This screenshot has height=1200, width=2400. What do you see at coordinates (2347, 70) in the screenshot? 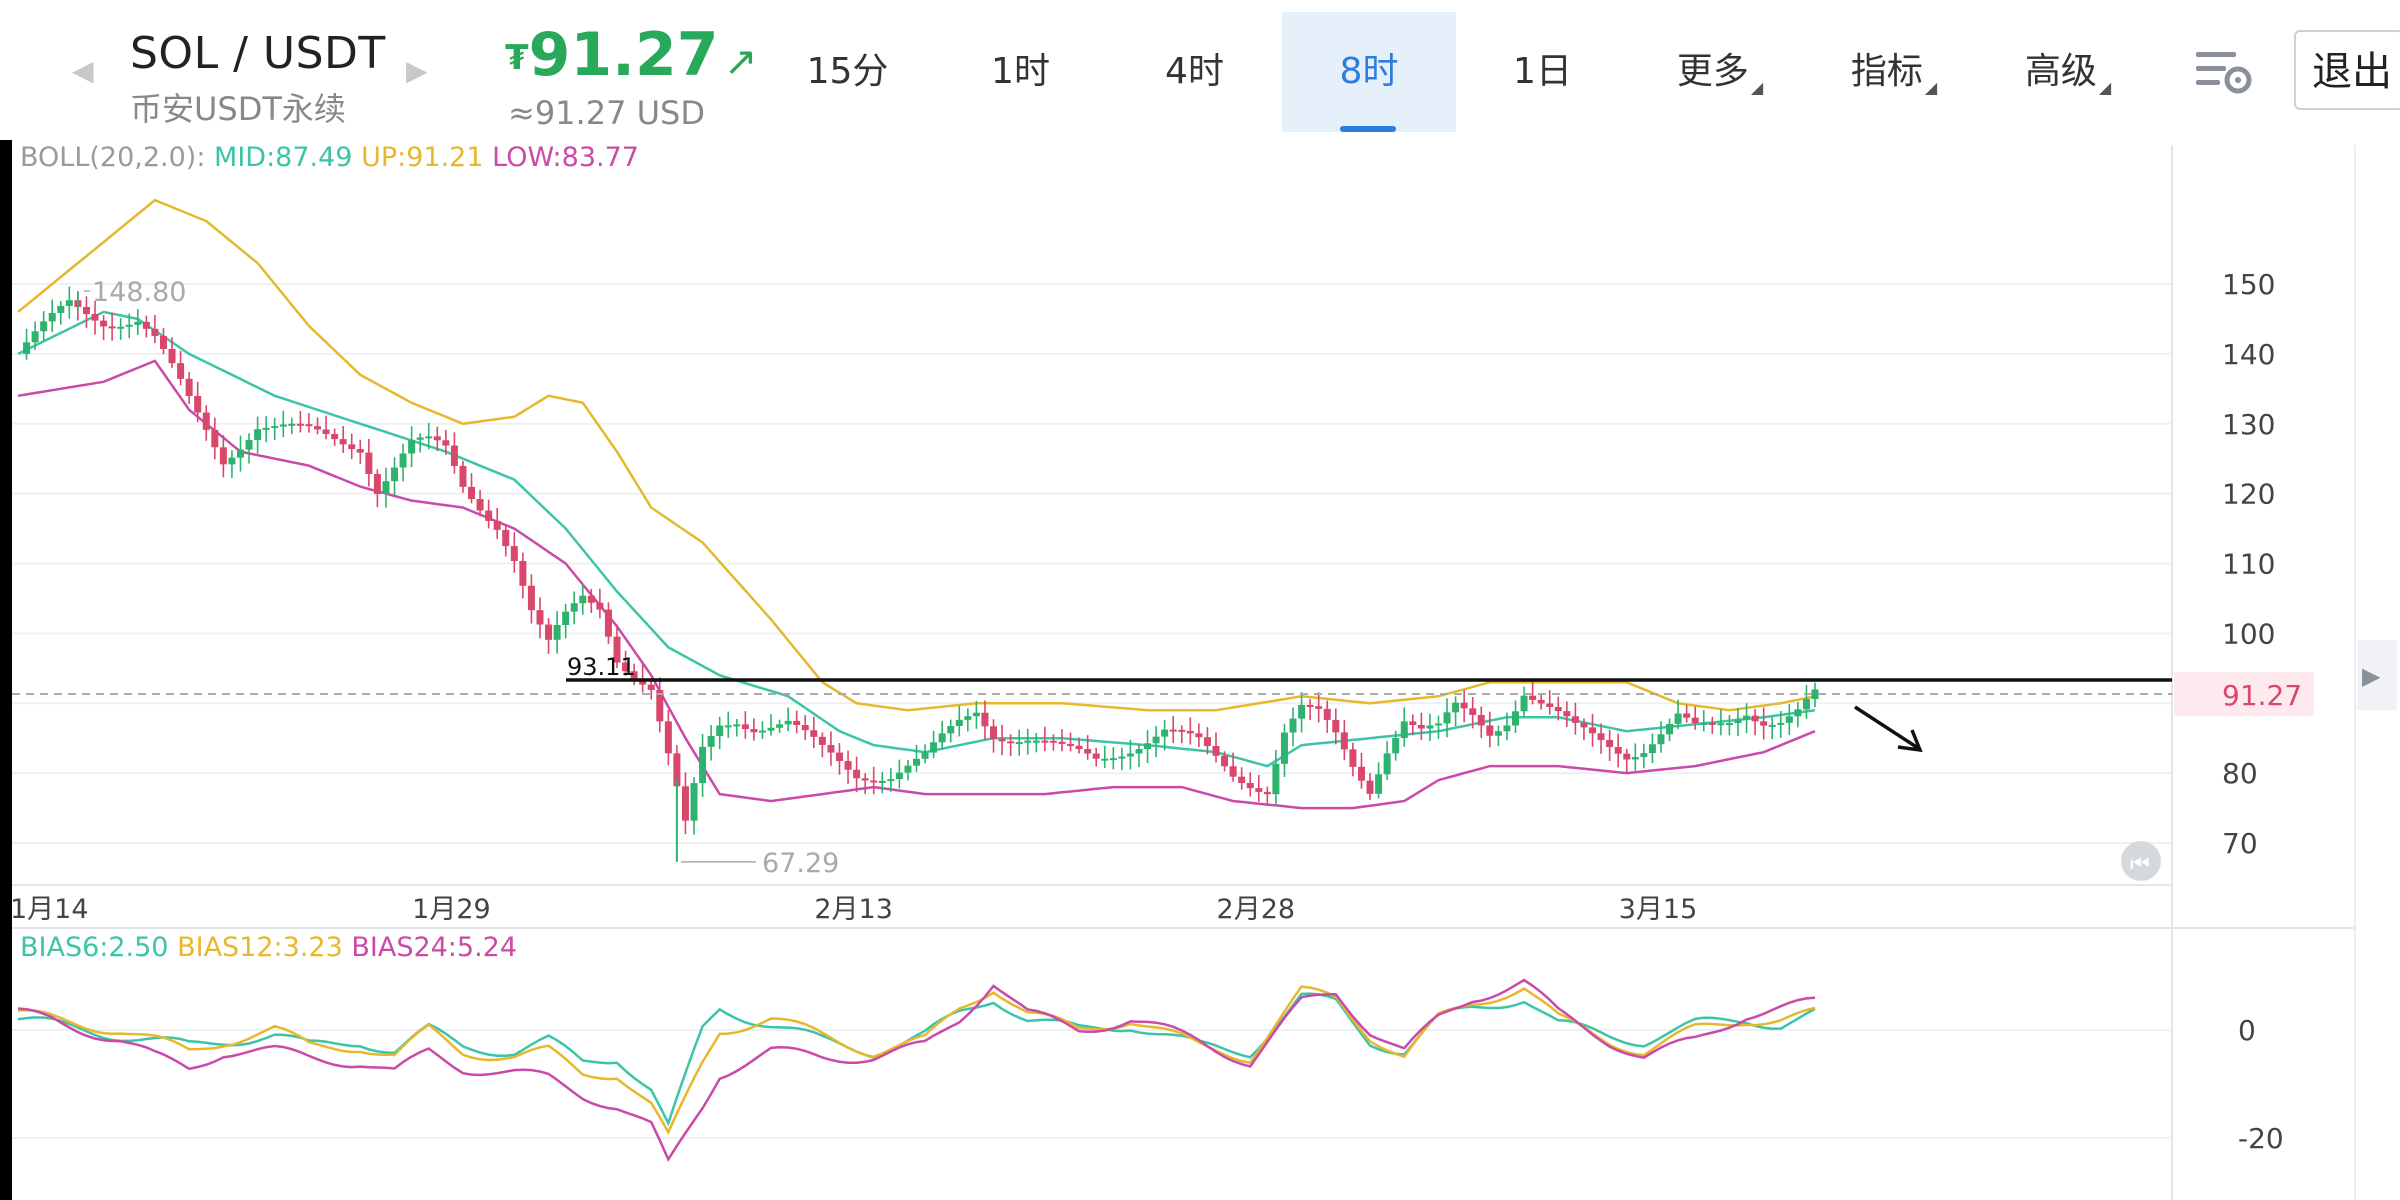
I see `exit-button: 退出` at bounding box center [2347, 70].